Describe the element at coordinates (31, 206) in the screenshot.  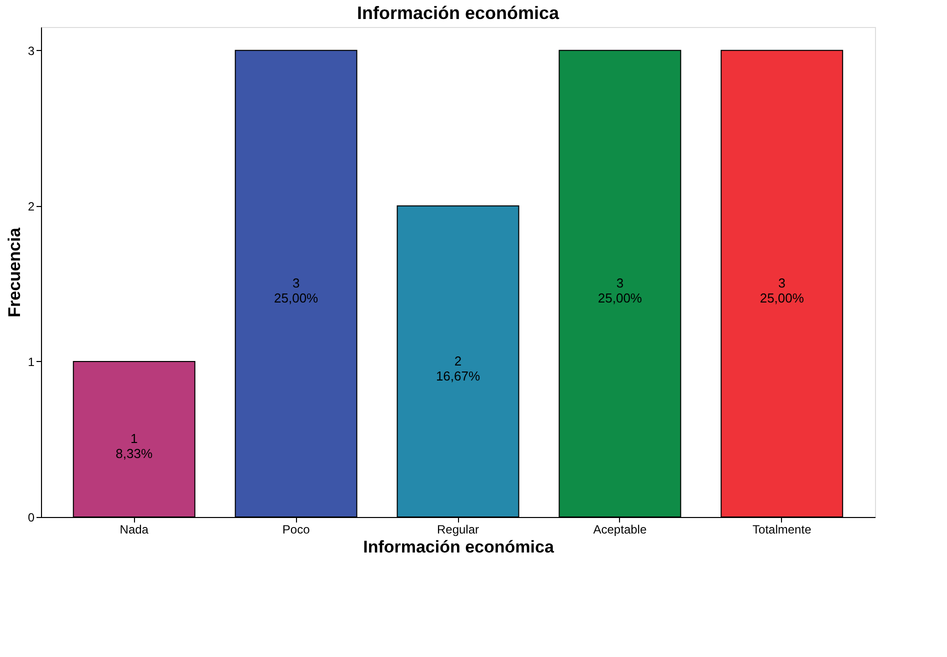
I see `y-tick-label: 2` at that location.